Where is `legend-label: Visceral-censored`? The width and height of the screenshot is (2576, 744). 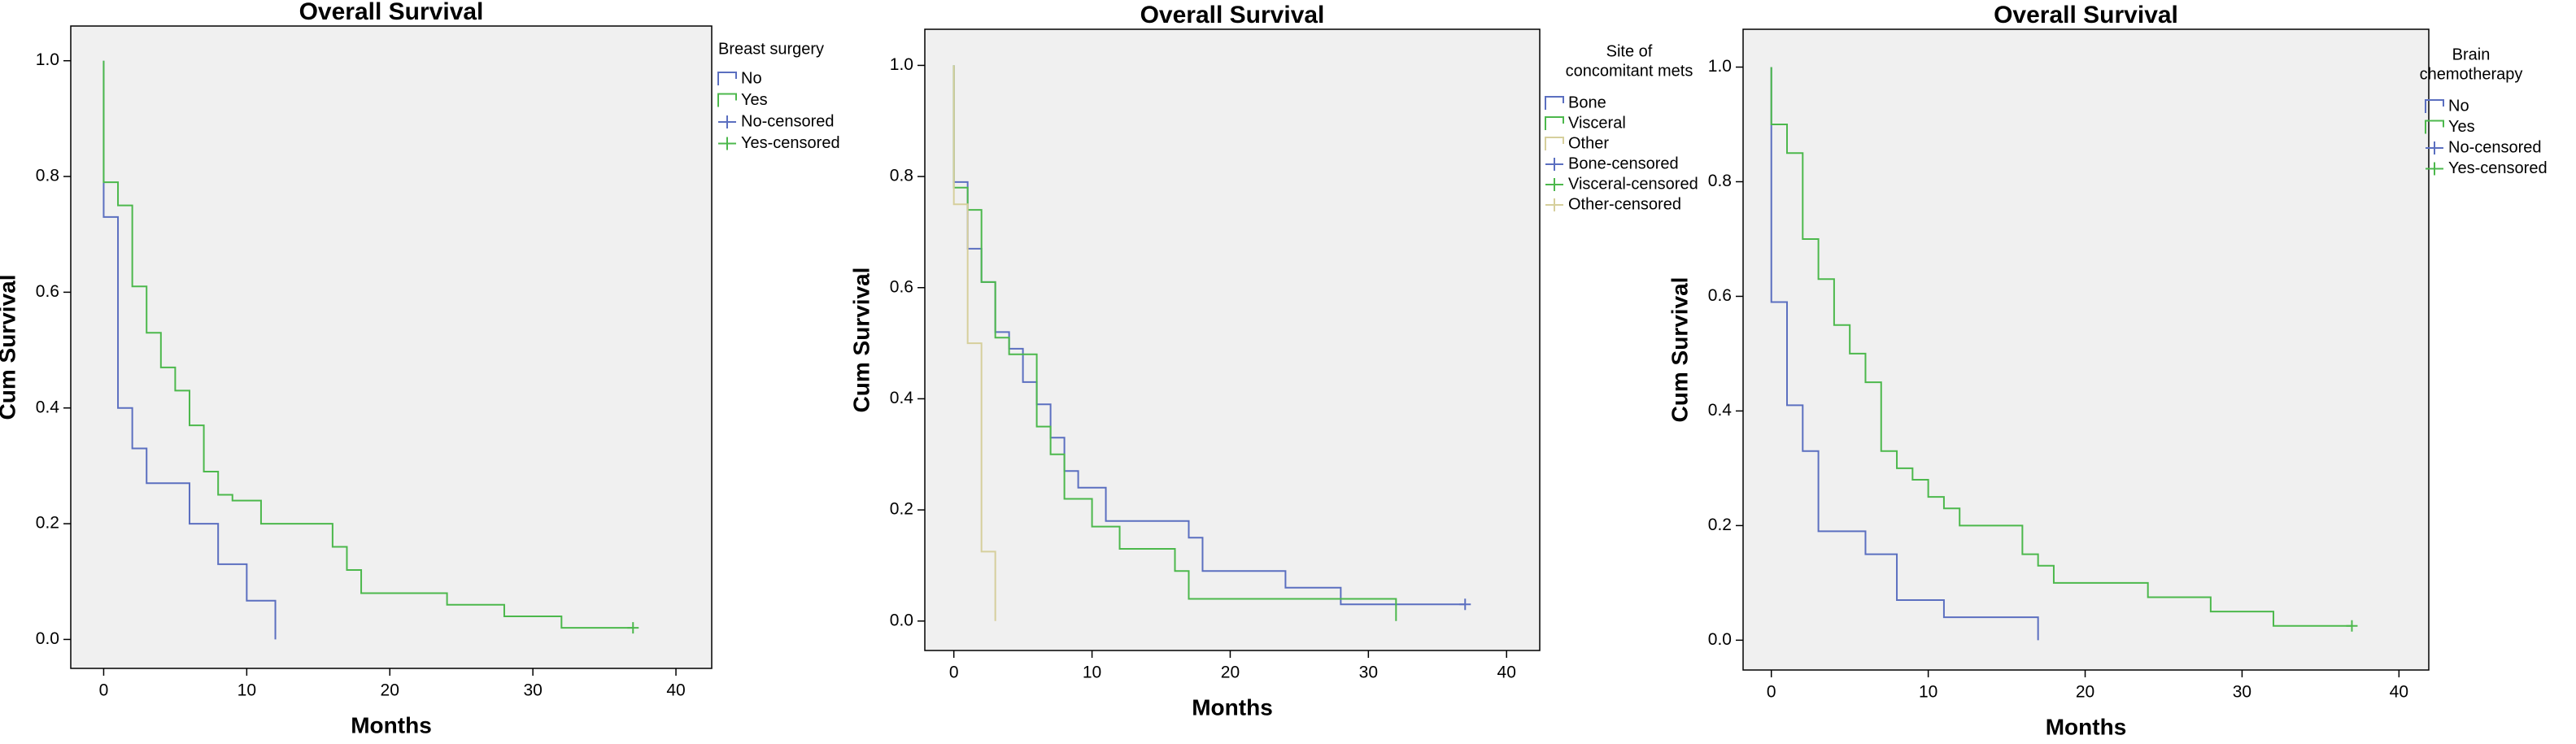 legend-label: Visceral-censored is located at coordinates (1633, 184).